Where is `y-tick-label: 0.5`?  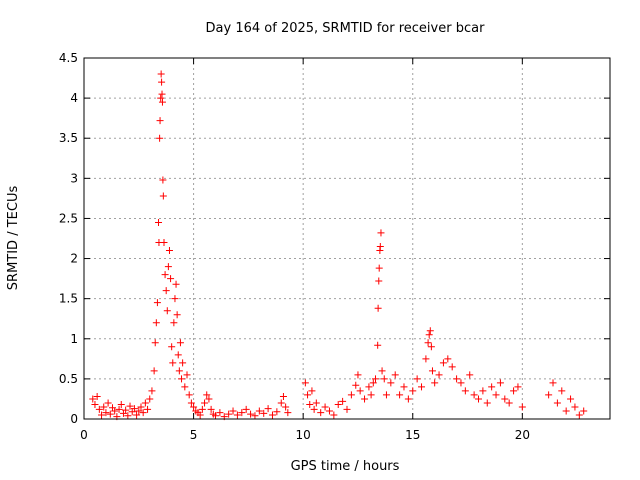
y-tick-label: 0.5 is located at coordinates (68, 379).